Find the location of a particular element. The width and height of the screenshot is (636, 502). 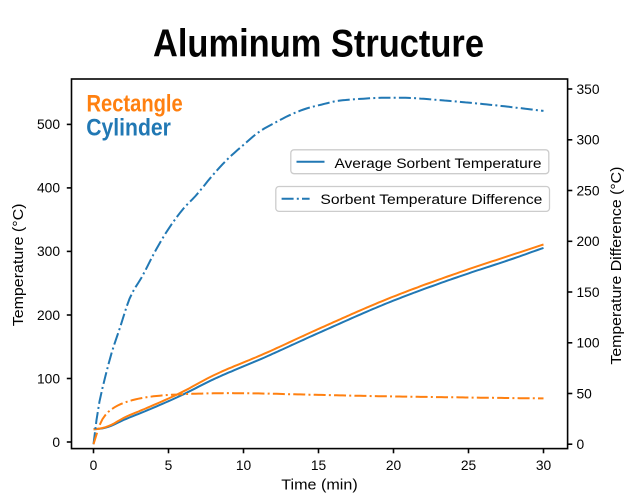

svg-text: 25 is located at coordinates (469, 465).